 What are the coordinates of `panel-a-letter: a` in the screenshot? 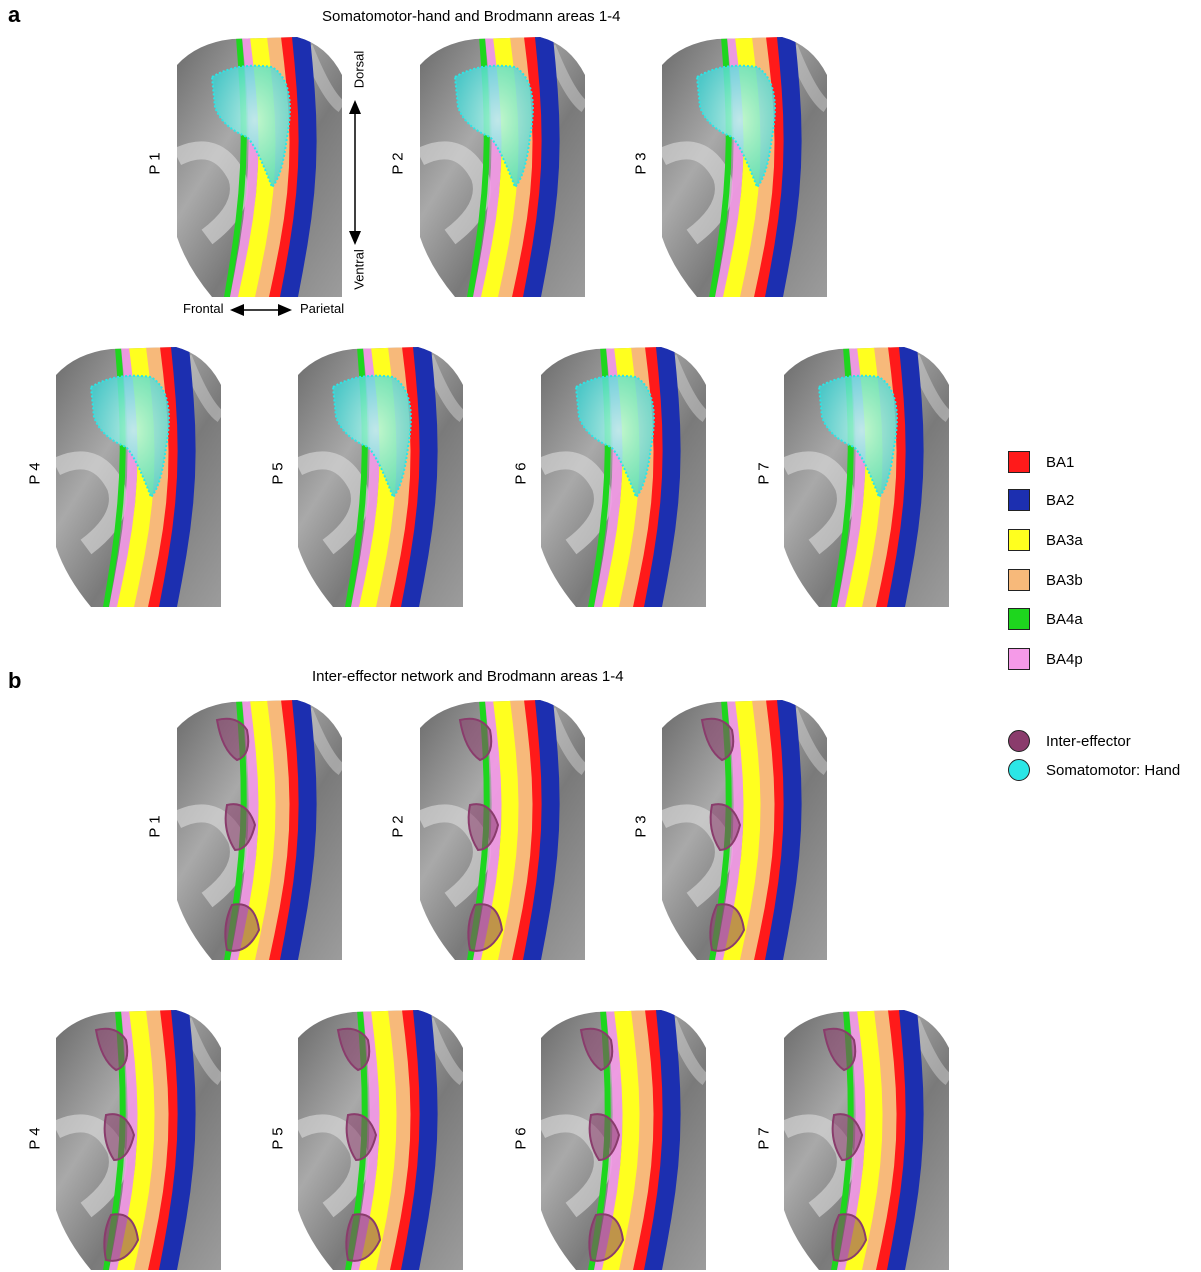 It's located at (14, 14).